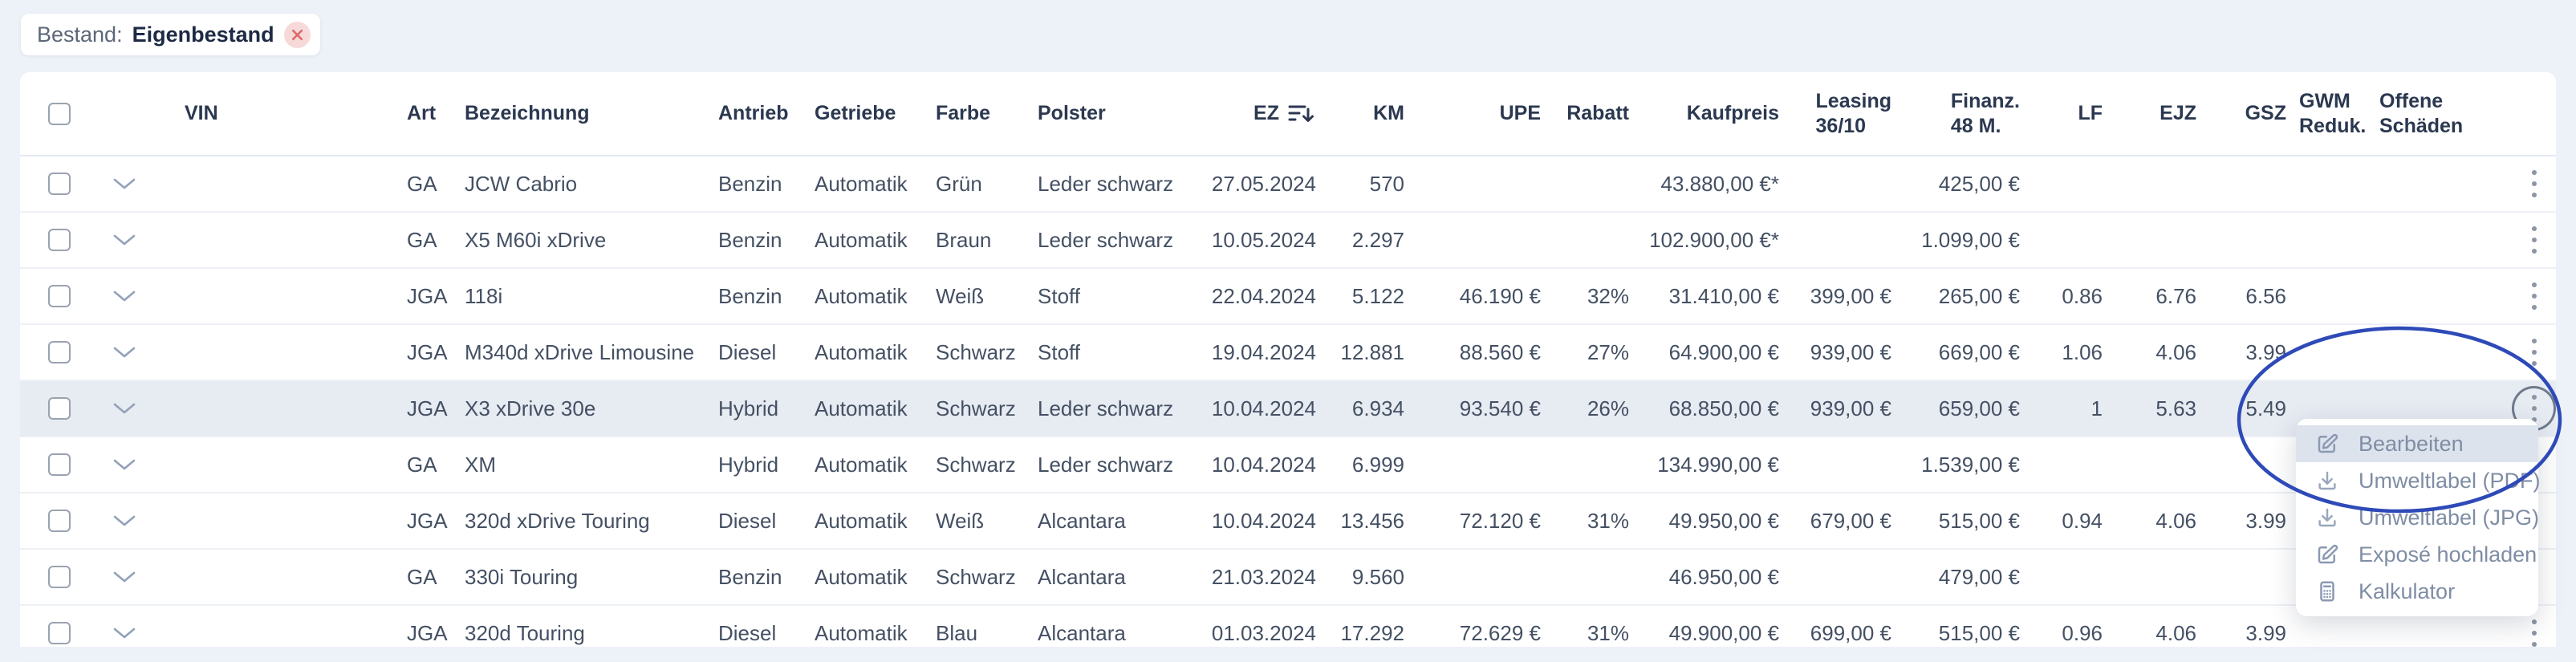 This screenshot has height=662, width=2576. What do you see at coordinates (1723, 351) in the screenshot?
I see `cell-kaufpreis: 64.900,00 €` at bounding box center [1723, 351].